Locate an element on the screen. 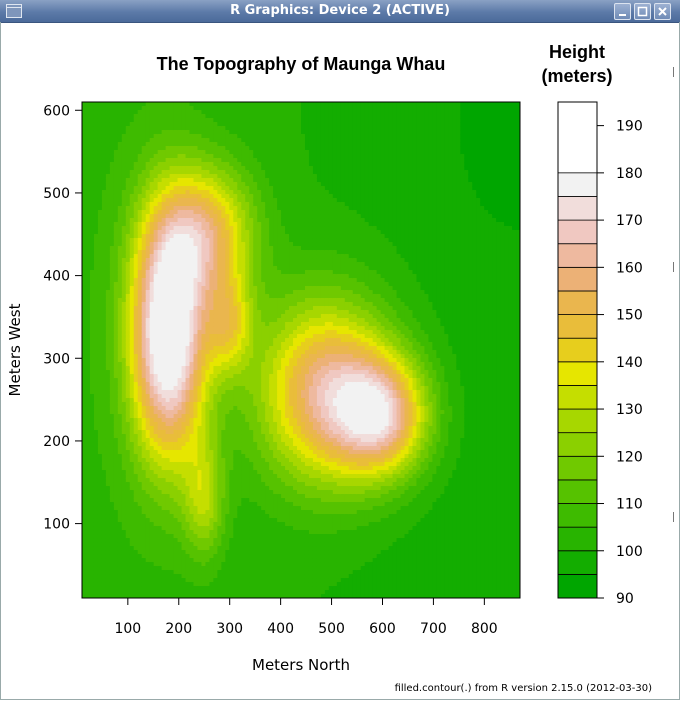  close-icon is located at coordinates (662, 11).